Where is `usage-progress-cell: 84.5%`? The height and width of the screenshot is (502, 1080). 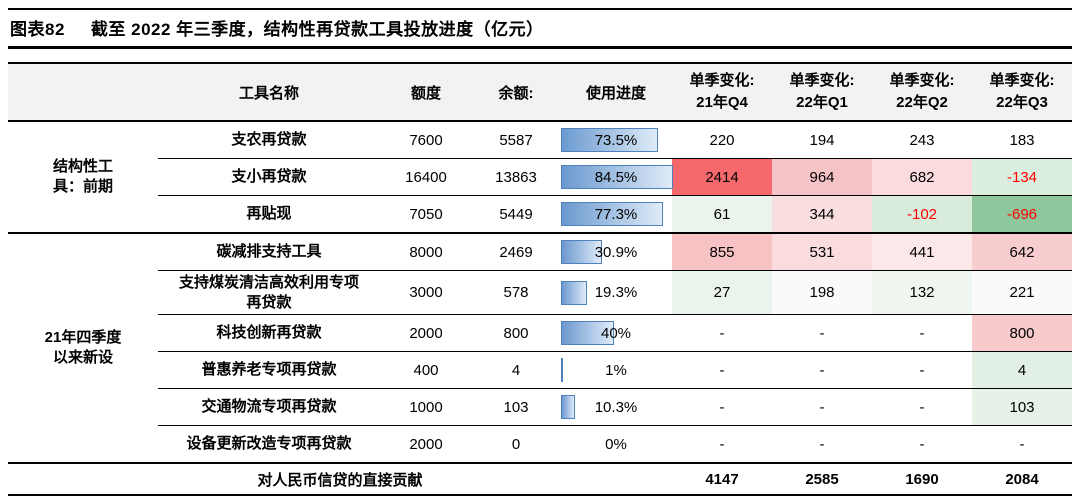
usage-progress-cell: 84.5% is located at coordinates (616, 177).